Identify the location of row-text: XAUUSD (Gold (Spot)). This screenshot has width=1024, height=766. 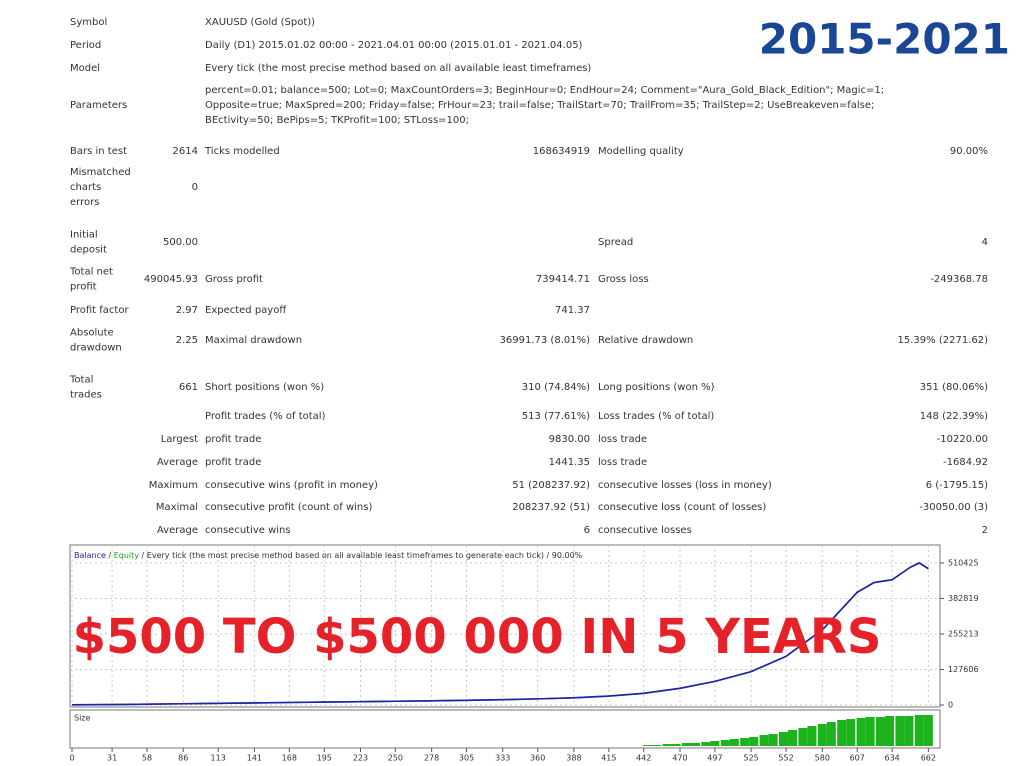
(260, 22).